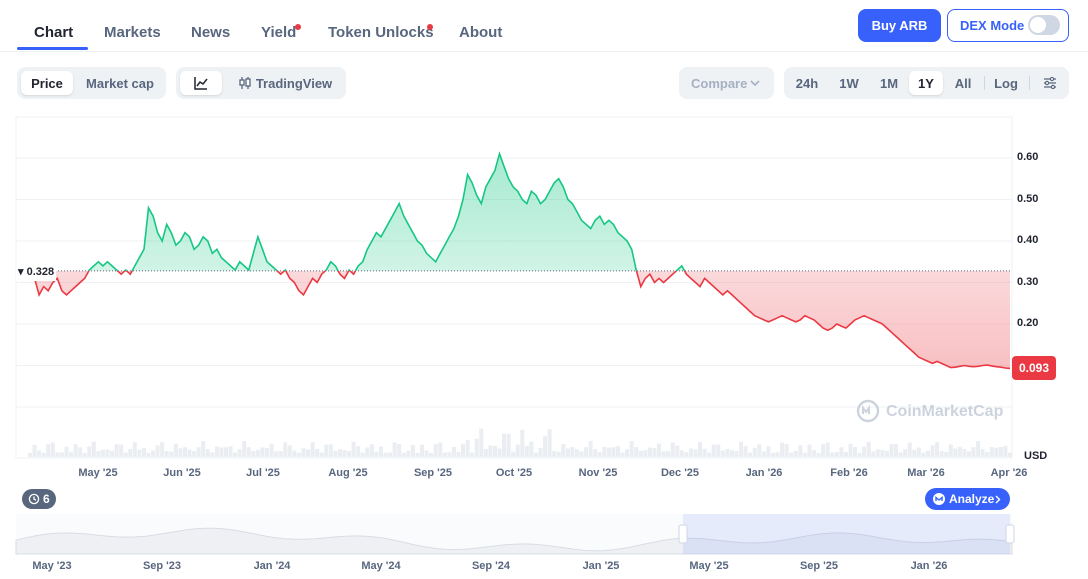 This screenshot has width=1088, height=579. I want to click on navigator-label: Jan '24, so click(272, 566).